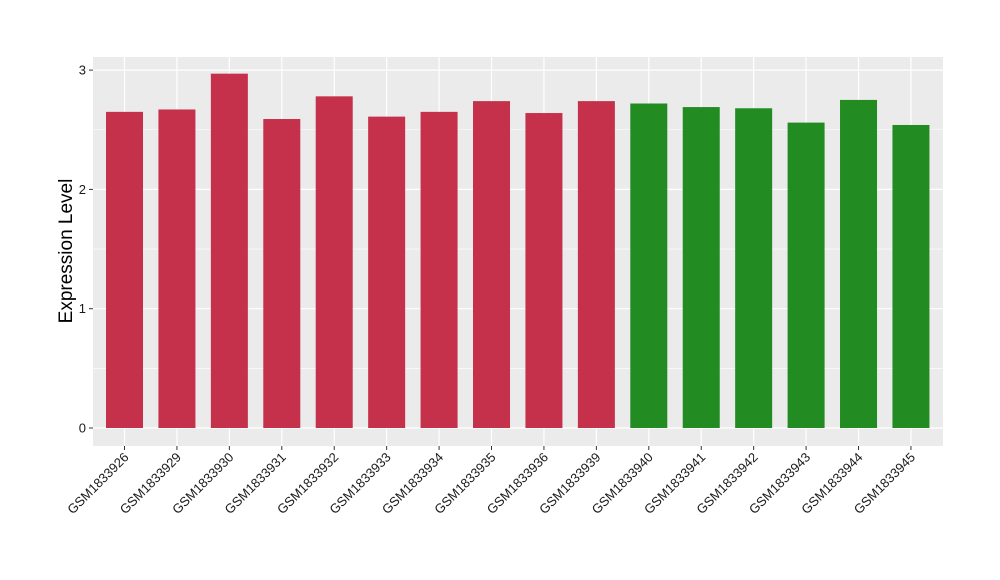 Image resolution: width=1000 pixels, height=580 pixels. Describe the element at coordinates (282, 273) in the screenshot. I see `bar-GSM1833931` at that location.